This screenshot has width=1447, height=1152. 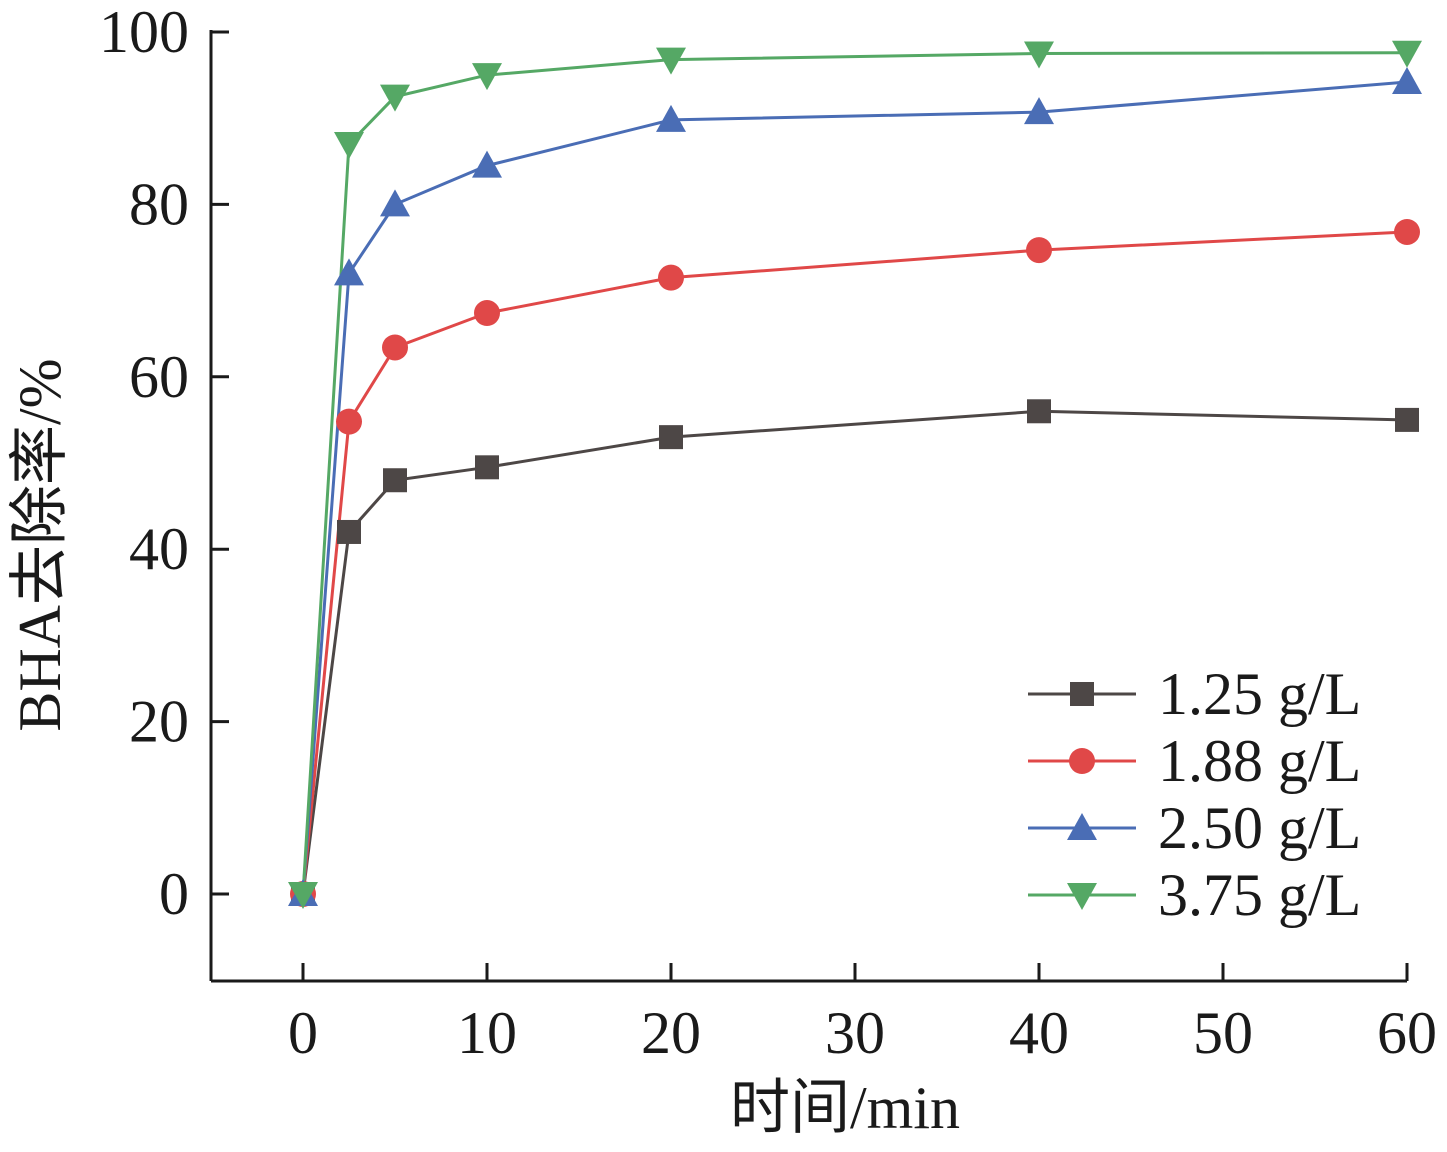 I want to click on y-ticks: 0 20 40 60 80 100, so click(x=164, y=463).